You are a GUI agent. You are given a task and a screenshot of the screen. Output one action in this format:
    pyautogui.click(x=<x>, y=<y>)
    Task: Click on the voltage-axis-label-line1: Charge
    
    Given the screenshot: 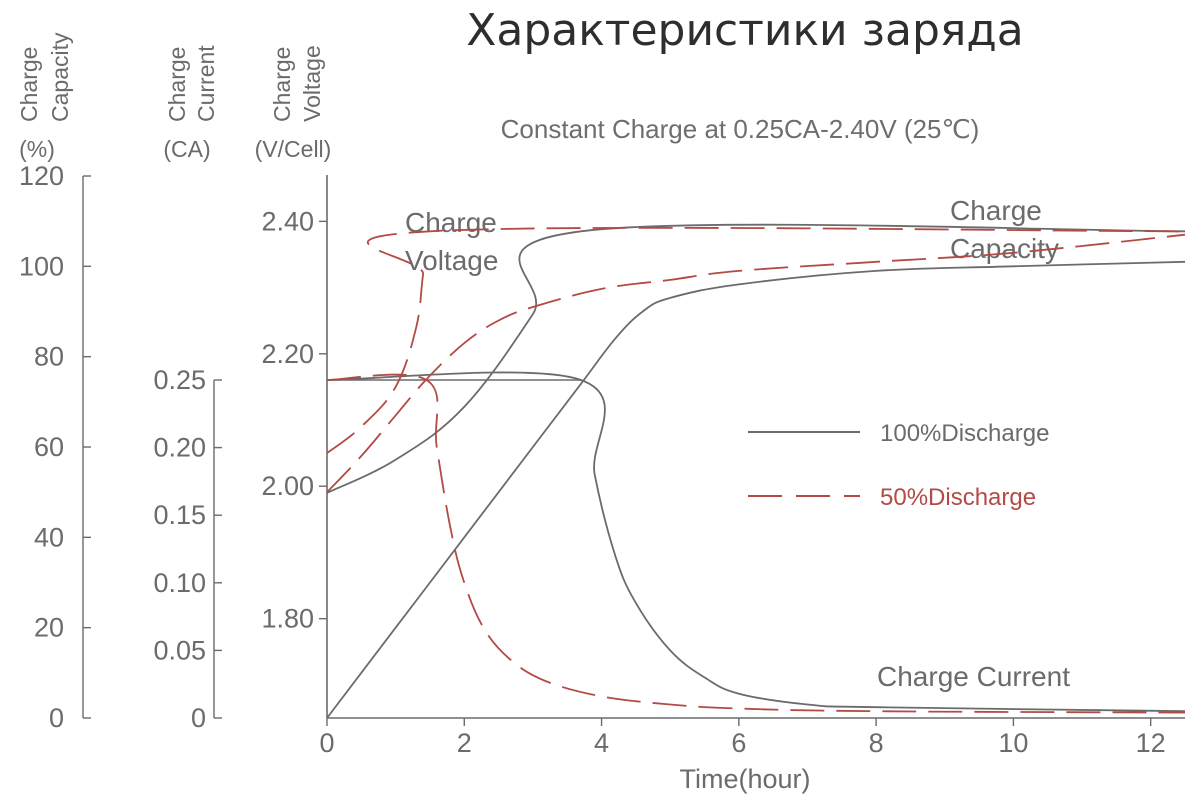 What is the action you would take?
    pyautogui.click(x=282, y=84)
    